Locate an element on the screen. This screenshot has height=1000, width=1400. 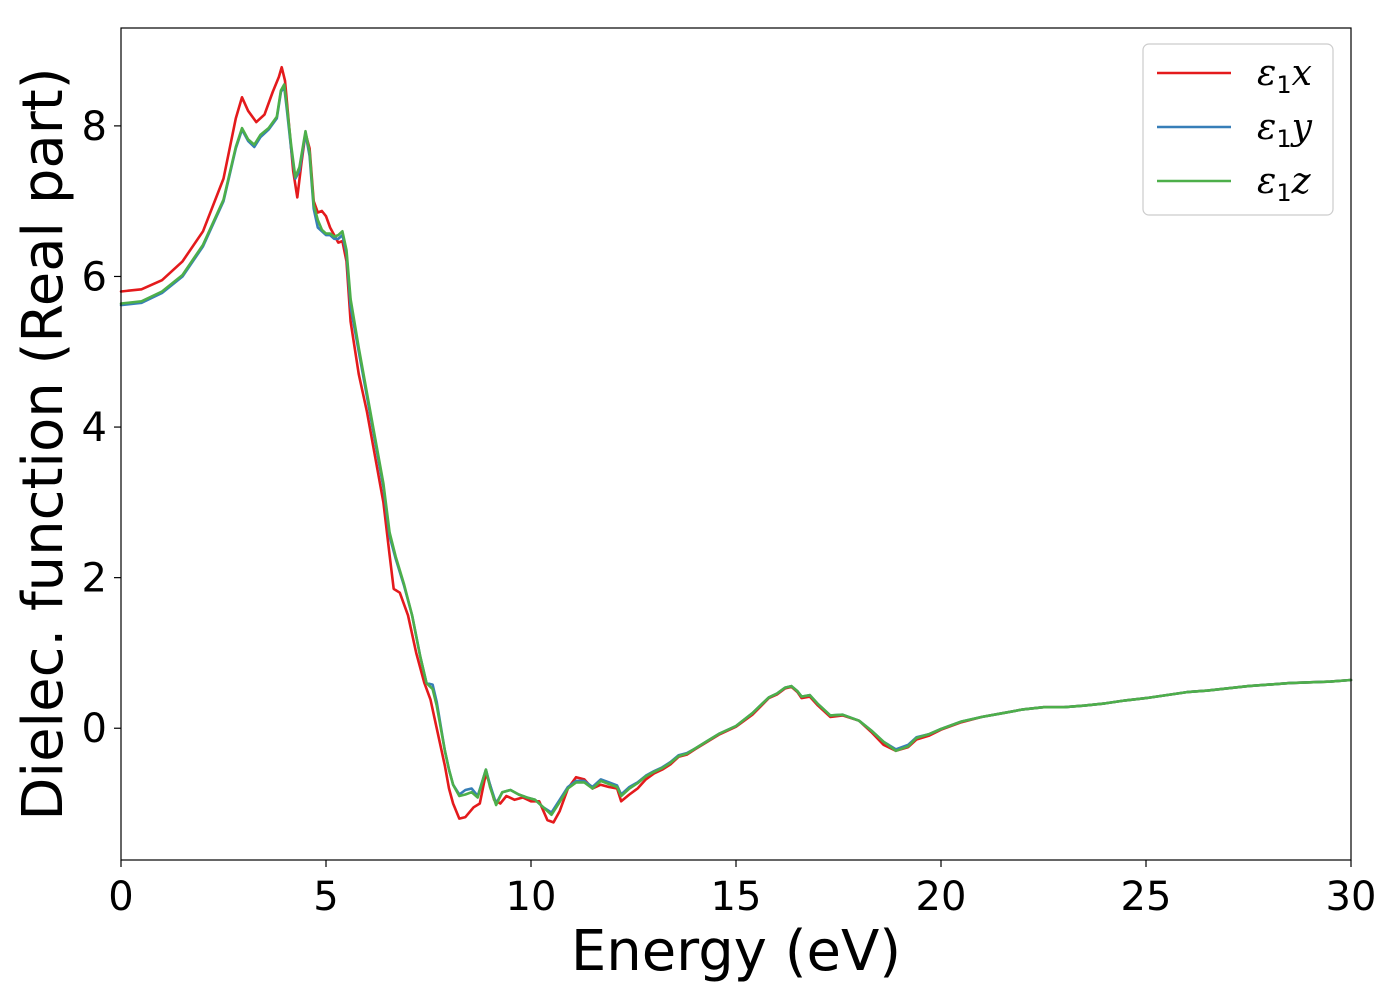
legend-label-x: ε1x is located at coordinates (1284, 76).